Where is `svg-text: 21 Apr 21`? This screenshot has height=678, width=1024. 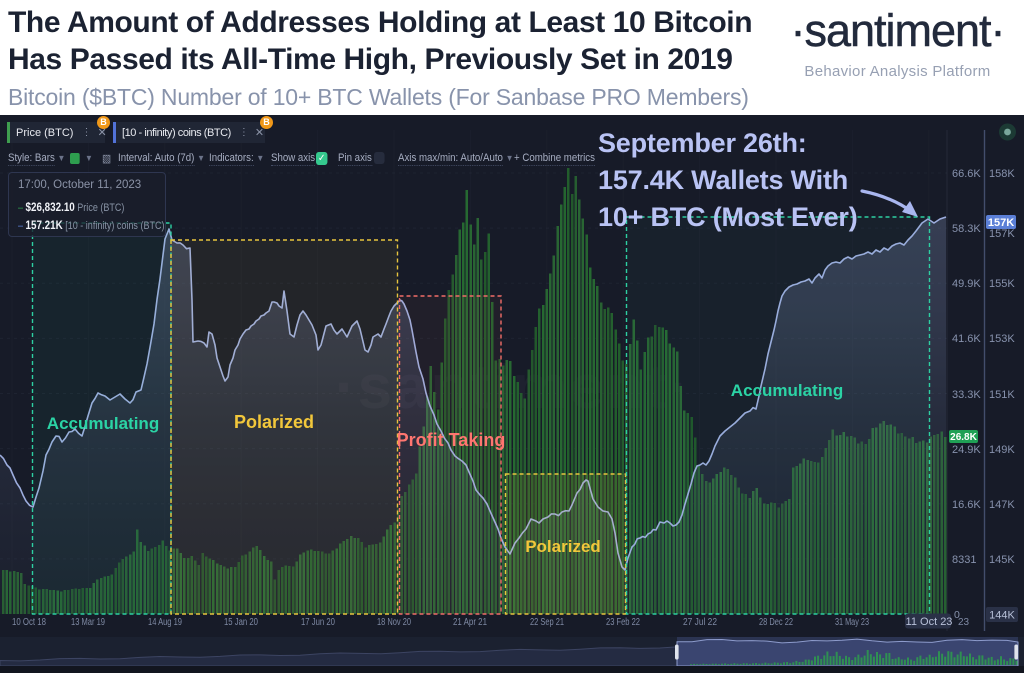 svg-text: 21 Apr 21 is located at coordinates (470, 622).